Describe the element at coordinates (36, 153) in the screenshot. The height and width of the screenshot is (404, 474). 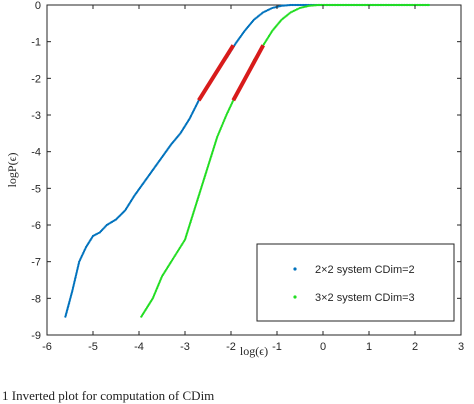
I see `y-tick-label: -4` at that location.